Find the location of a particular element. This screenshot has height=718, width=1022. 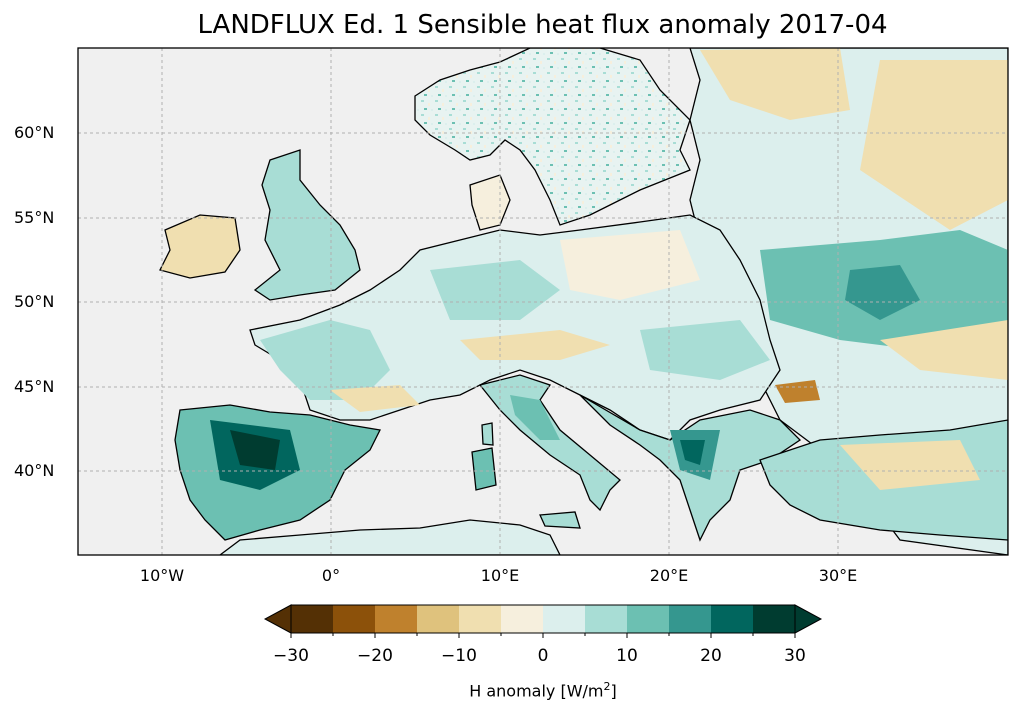

anomaly-patch-spain-center is located at coordinates (255, 450).